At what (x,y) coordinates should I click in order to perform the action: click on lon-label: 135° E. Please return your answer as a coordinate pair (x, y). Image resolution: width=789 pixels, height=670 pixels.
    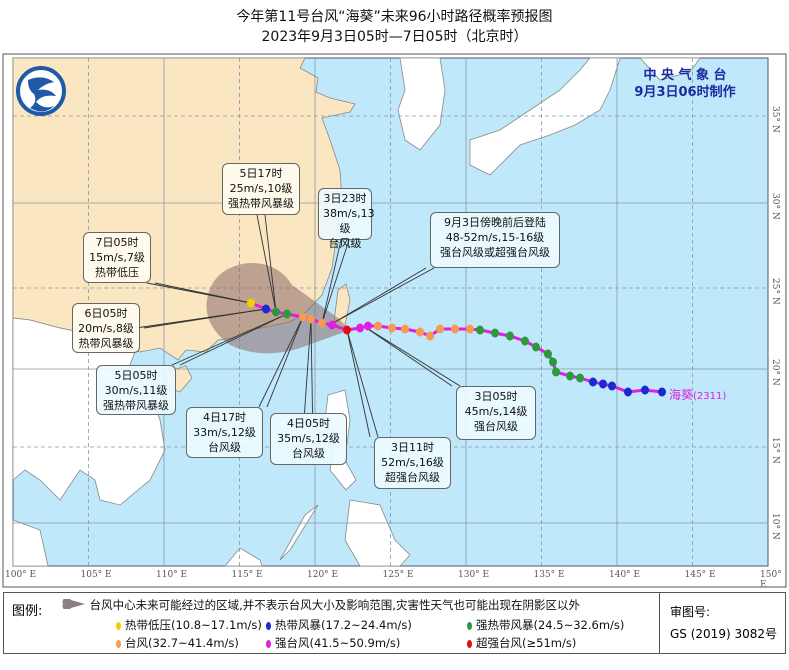
    Looking at the image, I should click on (549, 575).